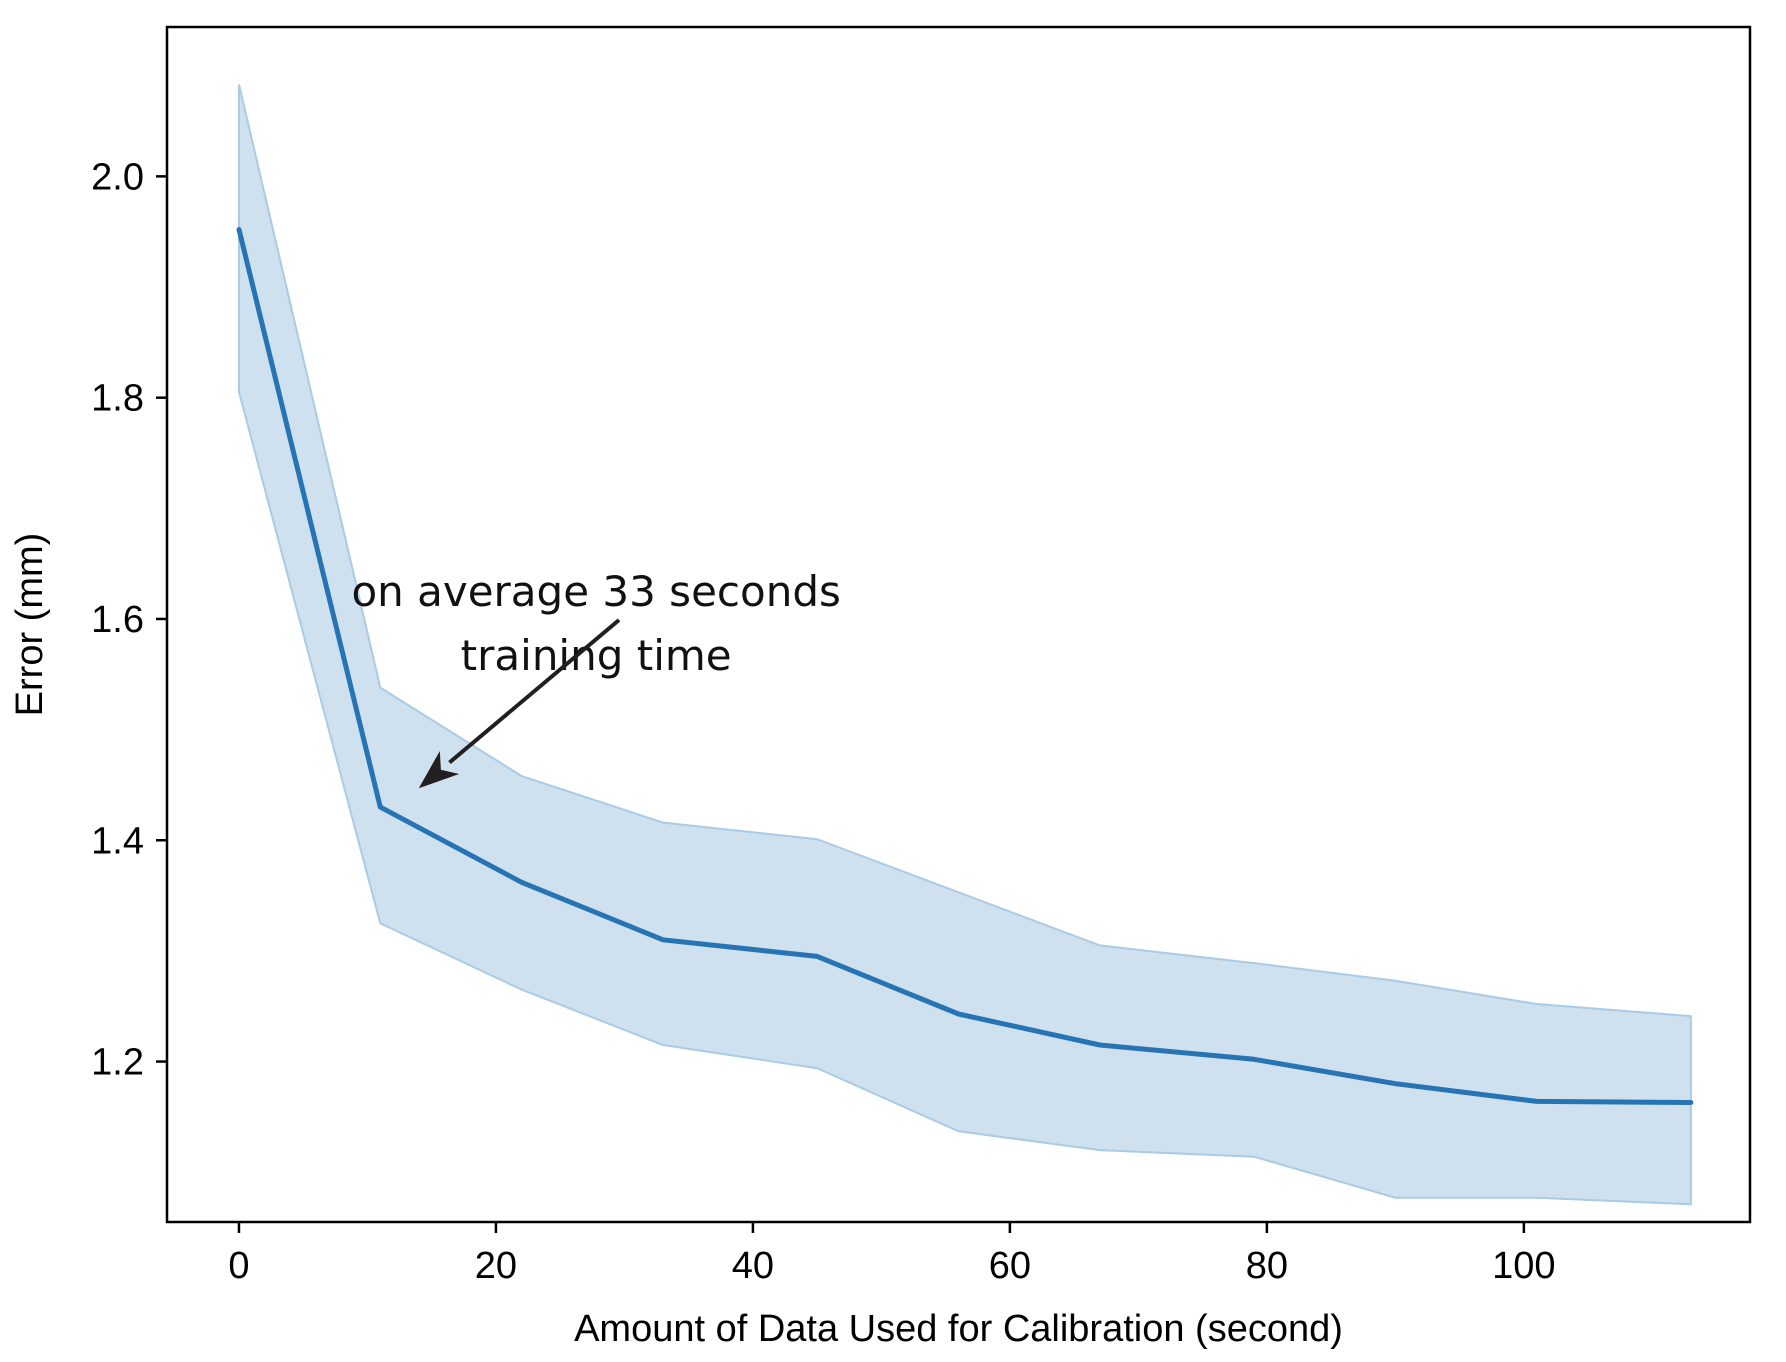  Describe the element at coordinates (1523, 1266) in the screenshot. I see `x-tick-label: 100` at that location.